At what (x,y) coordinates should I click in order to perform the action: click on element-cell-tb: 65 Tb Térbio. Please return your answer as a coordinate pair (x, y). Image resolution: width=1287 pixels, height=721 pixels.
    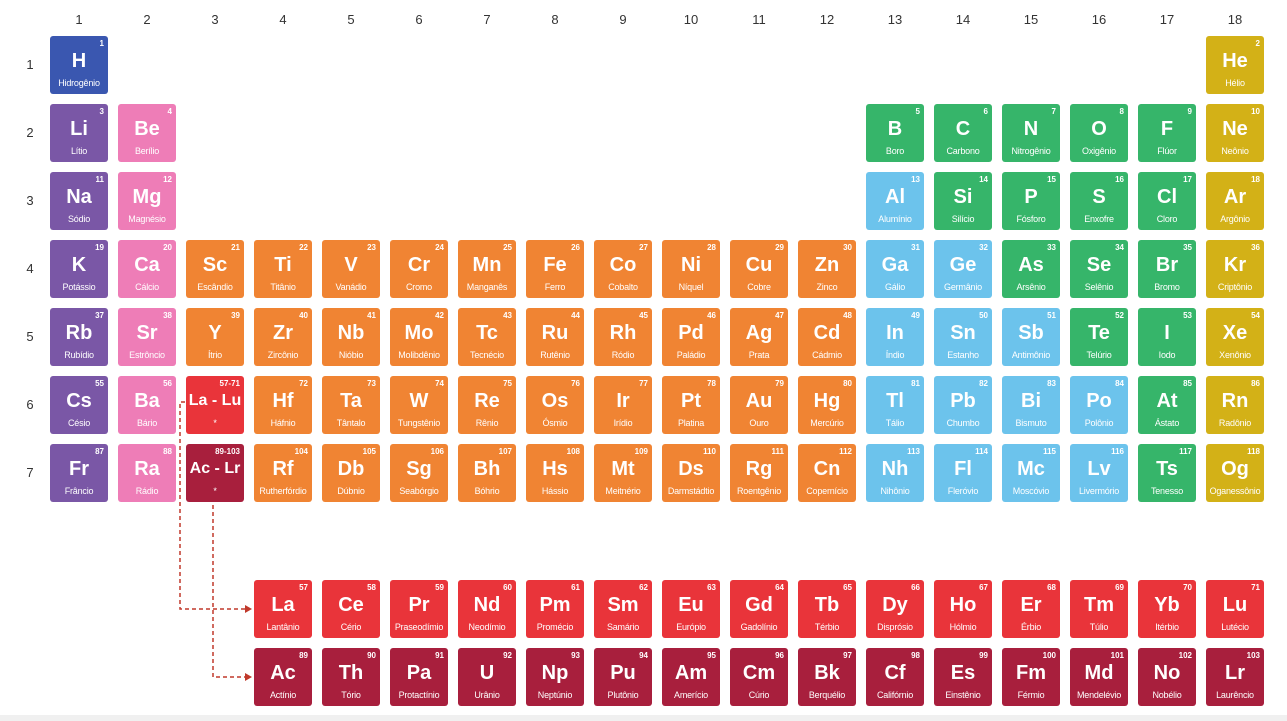
    Looking at the image, I should click on (827, 609).